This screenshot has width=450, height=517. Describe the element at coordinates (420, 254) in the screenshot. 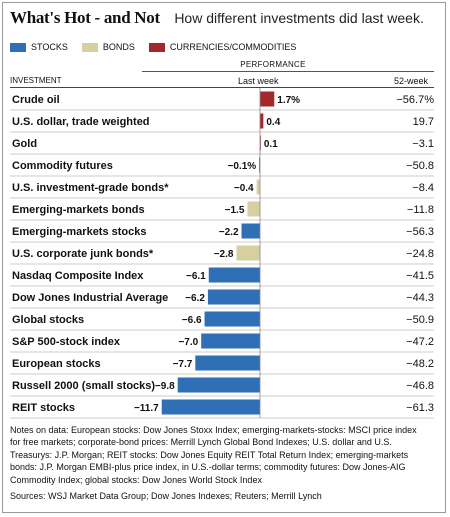

I see `week52-value: −24.8` at that location.